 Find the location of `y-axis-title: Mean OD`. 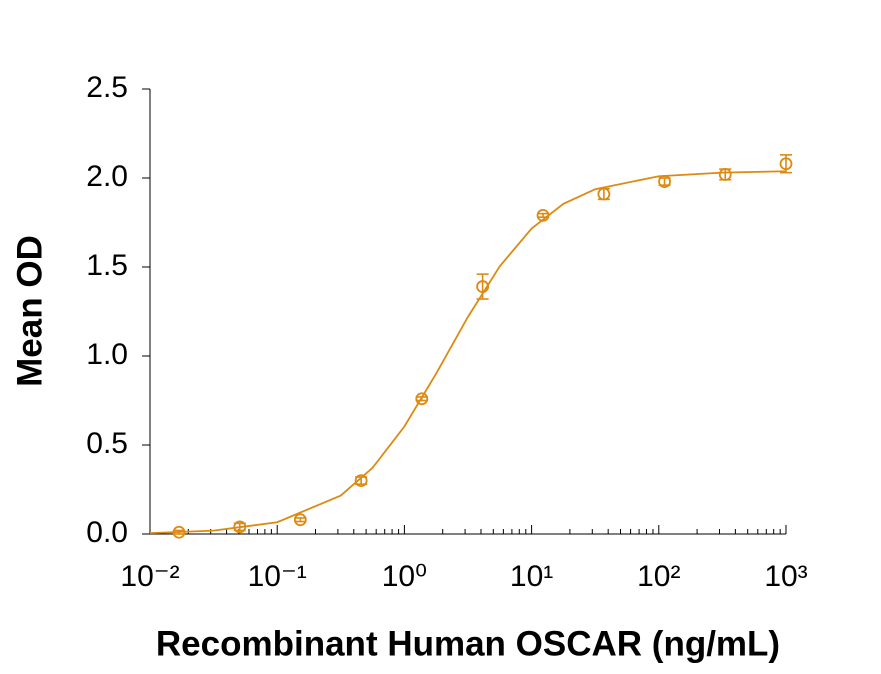

y-axis-title: Mean OD is located at coordinates (29, 311).